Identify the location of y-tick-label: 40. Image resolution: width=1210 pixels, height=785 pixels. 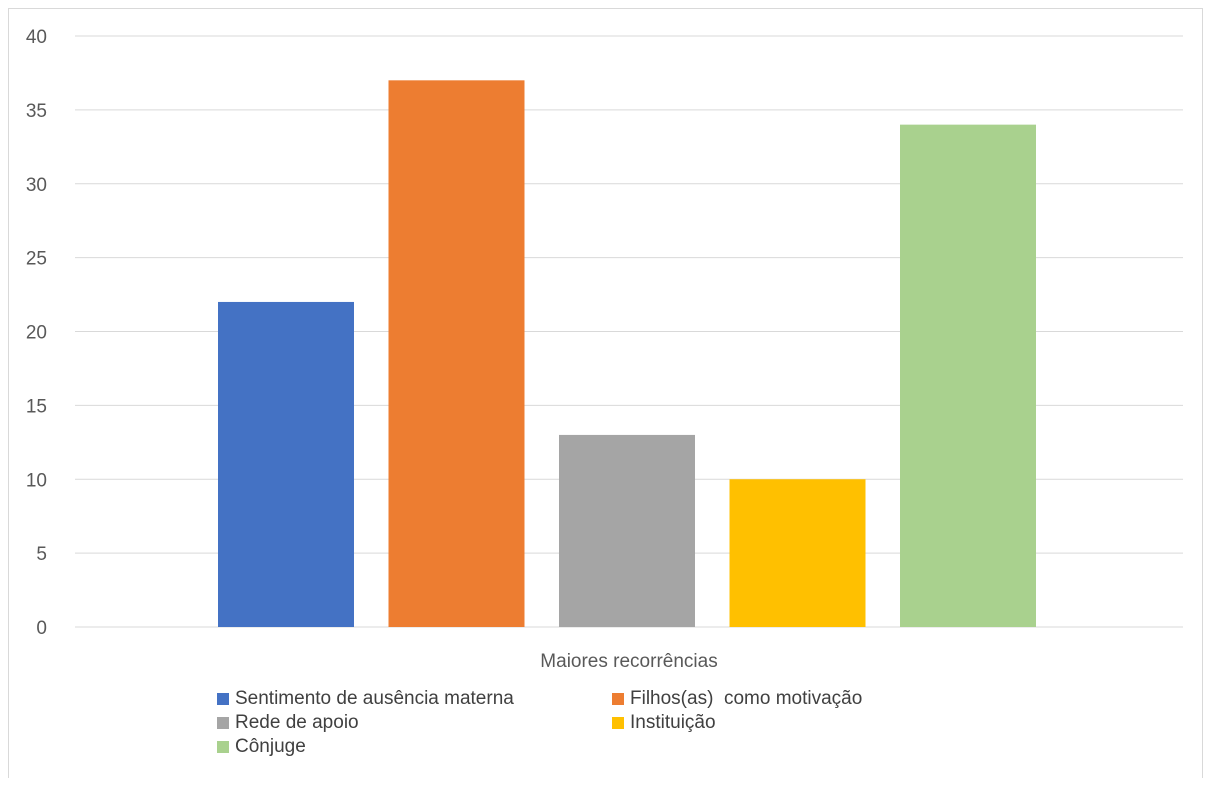
(36, 37).